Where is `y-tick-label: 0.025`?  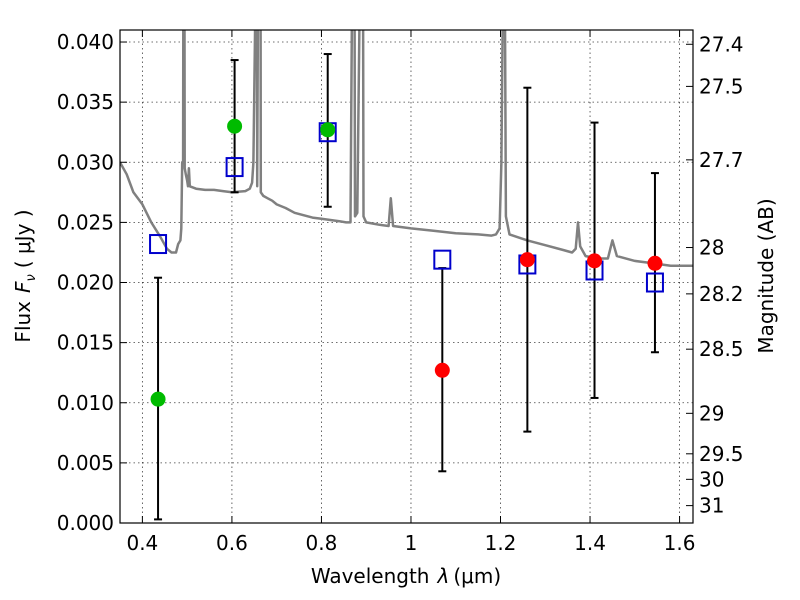 y-tick-label: 0.025 is located at coordinates (85, 222).